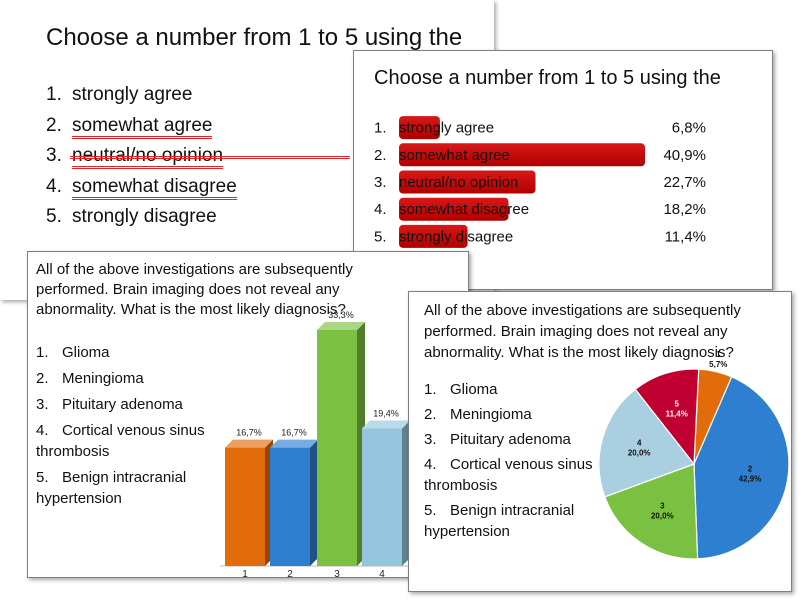 The height and width of the screenshot is (600, 800). Describe the element at coordinates (210, 157) in the screenshot. I see `strike-line` at that location.